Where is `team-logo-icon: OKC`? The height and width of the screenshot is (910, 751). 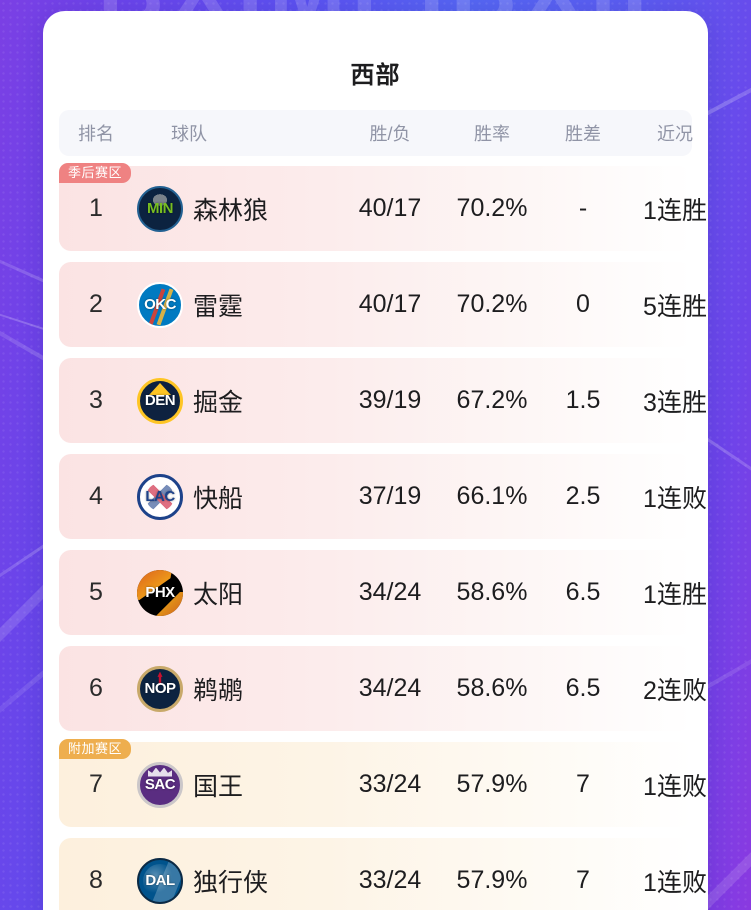 team-logo-icon: OKC is located at coordinates (160, 304).